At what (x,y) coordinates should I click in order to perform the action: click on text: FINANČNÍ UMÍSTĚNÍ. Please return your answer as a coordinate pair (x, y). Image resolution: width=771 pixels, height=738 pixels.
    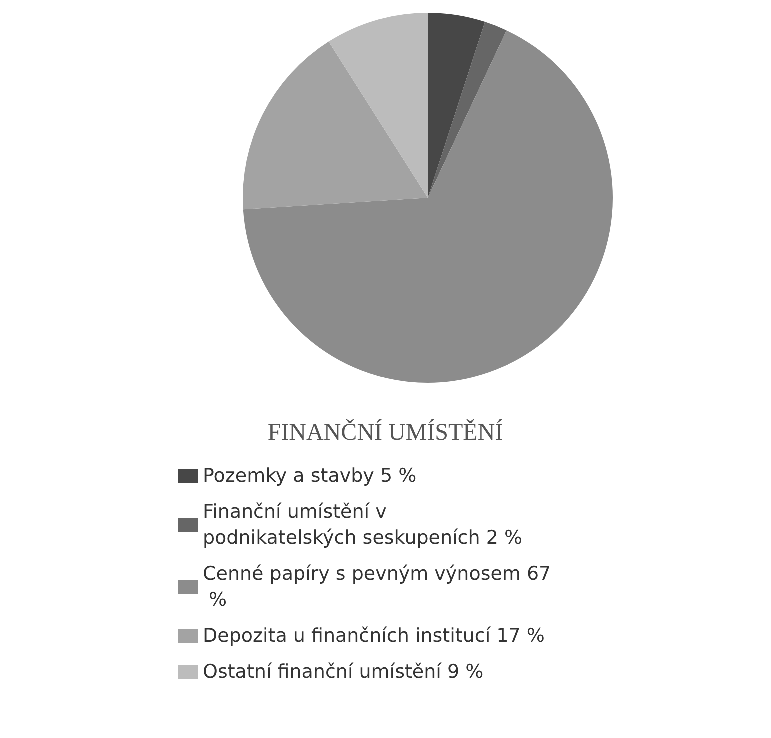
    Looking at the image, I should click on (386, 432).